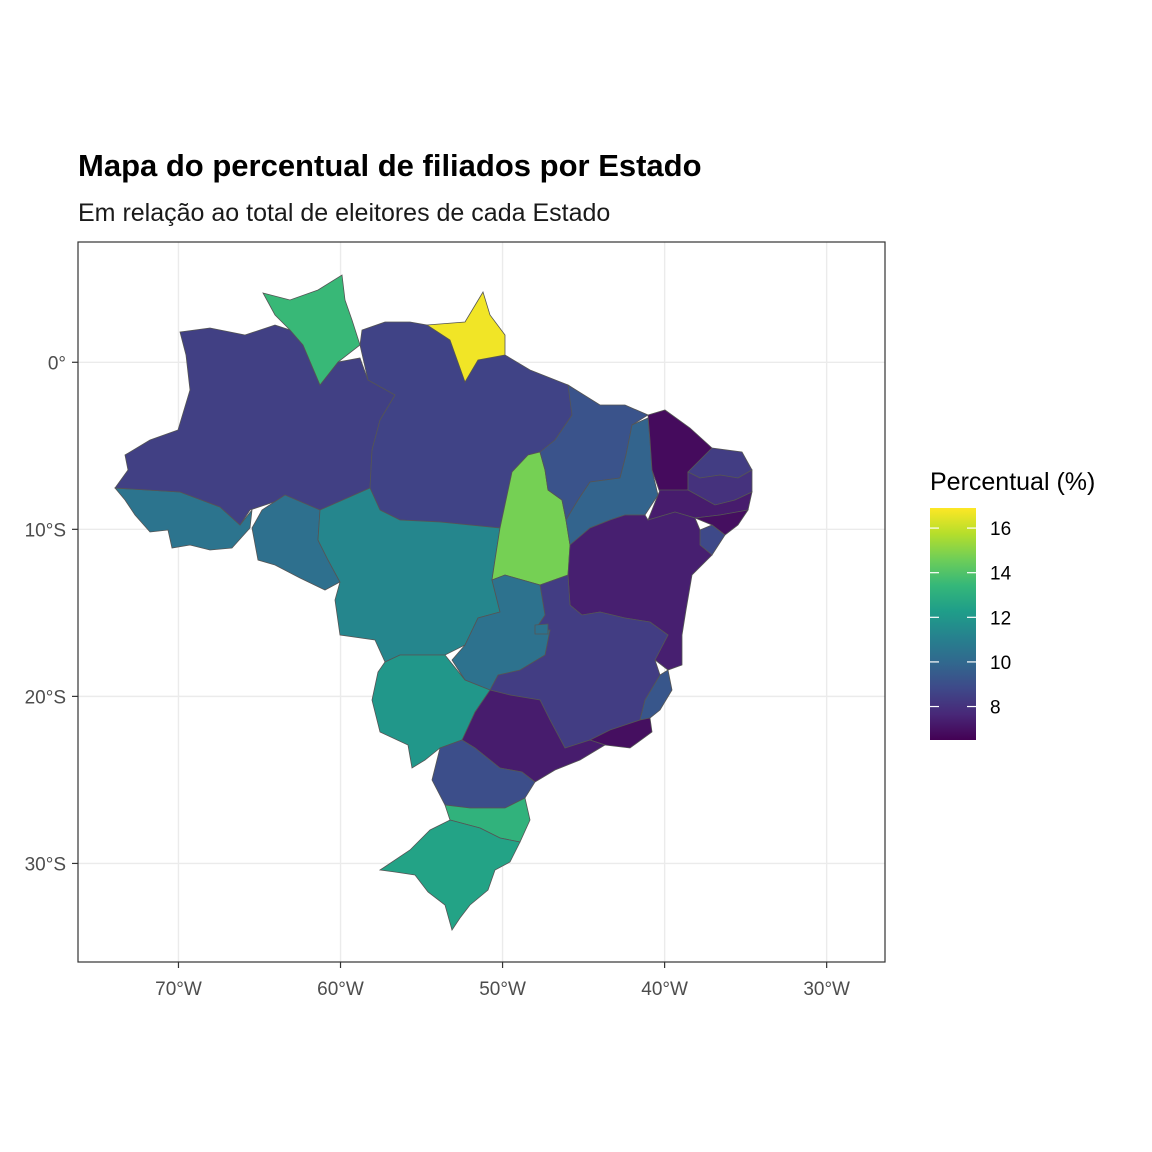 This screenshot has width=1152, height=1152. I want to click on state-AP, so click(465, 337).